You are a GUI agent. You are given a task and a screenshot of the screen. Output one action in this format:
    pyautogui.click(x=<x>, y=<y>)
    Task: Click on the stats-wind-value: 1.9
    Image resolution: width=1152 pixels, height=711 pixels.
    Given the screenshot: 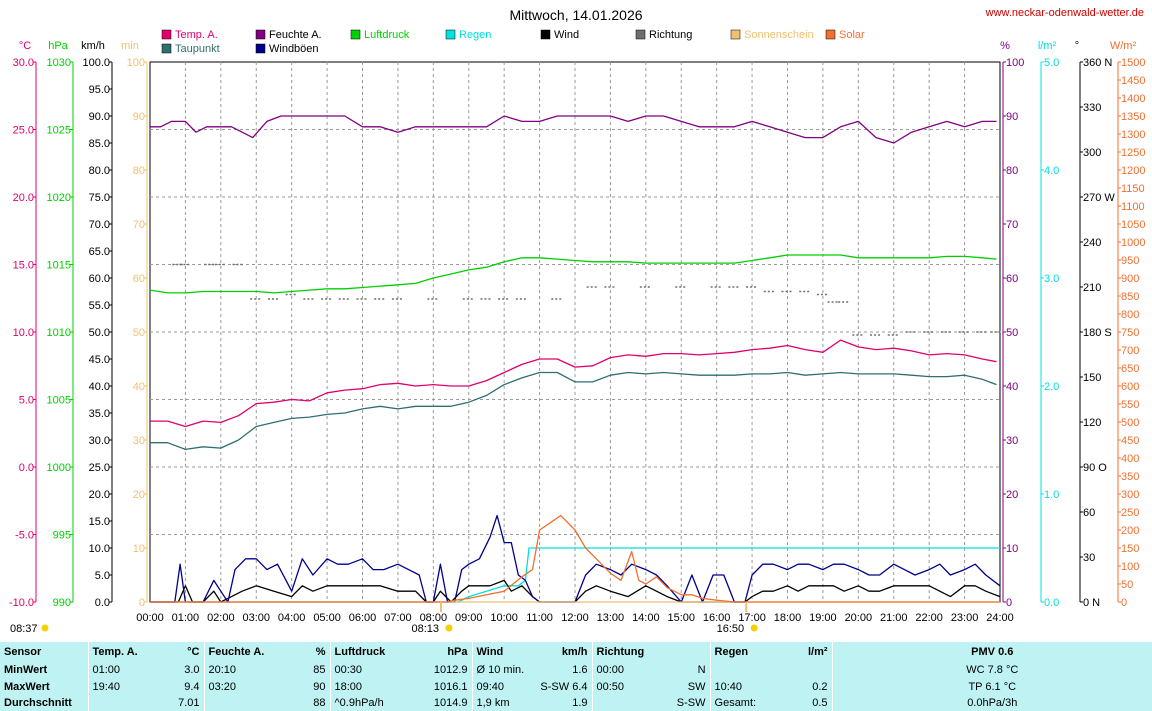 What is the action you would take?
    pyautogui.click(x=580, y=702)
    